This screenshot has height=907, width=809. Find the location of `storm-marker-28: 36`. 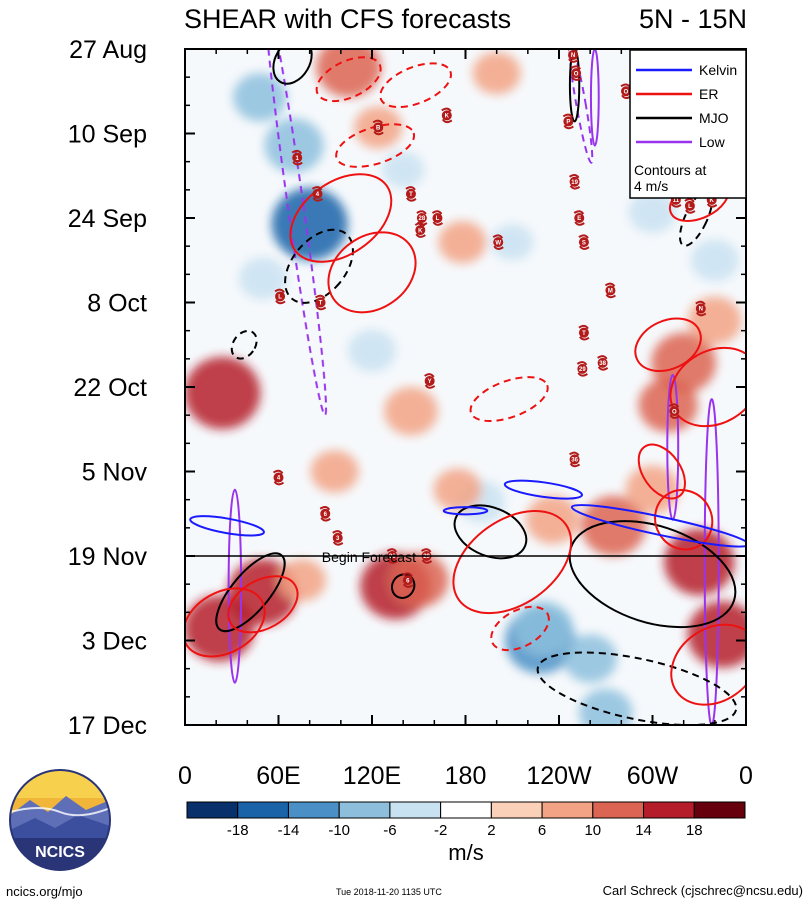

storm-marker-28: 36 is located at coordinates (575, 459).